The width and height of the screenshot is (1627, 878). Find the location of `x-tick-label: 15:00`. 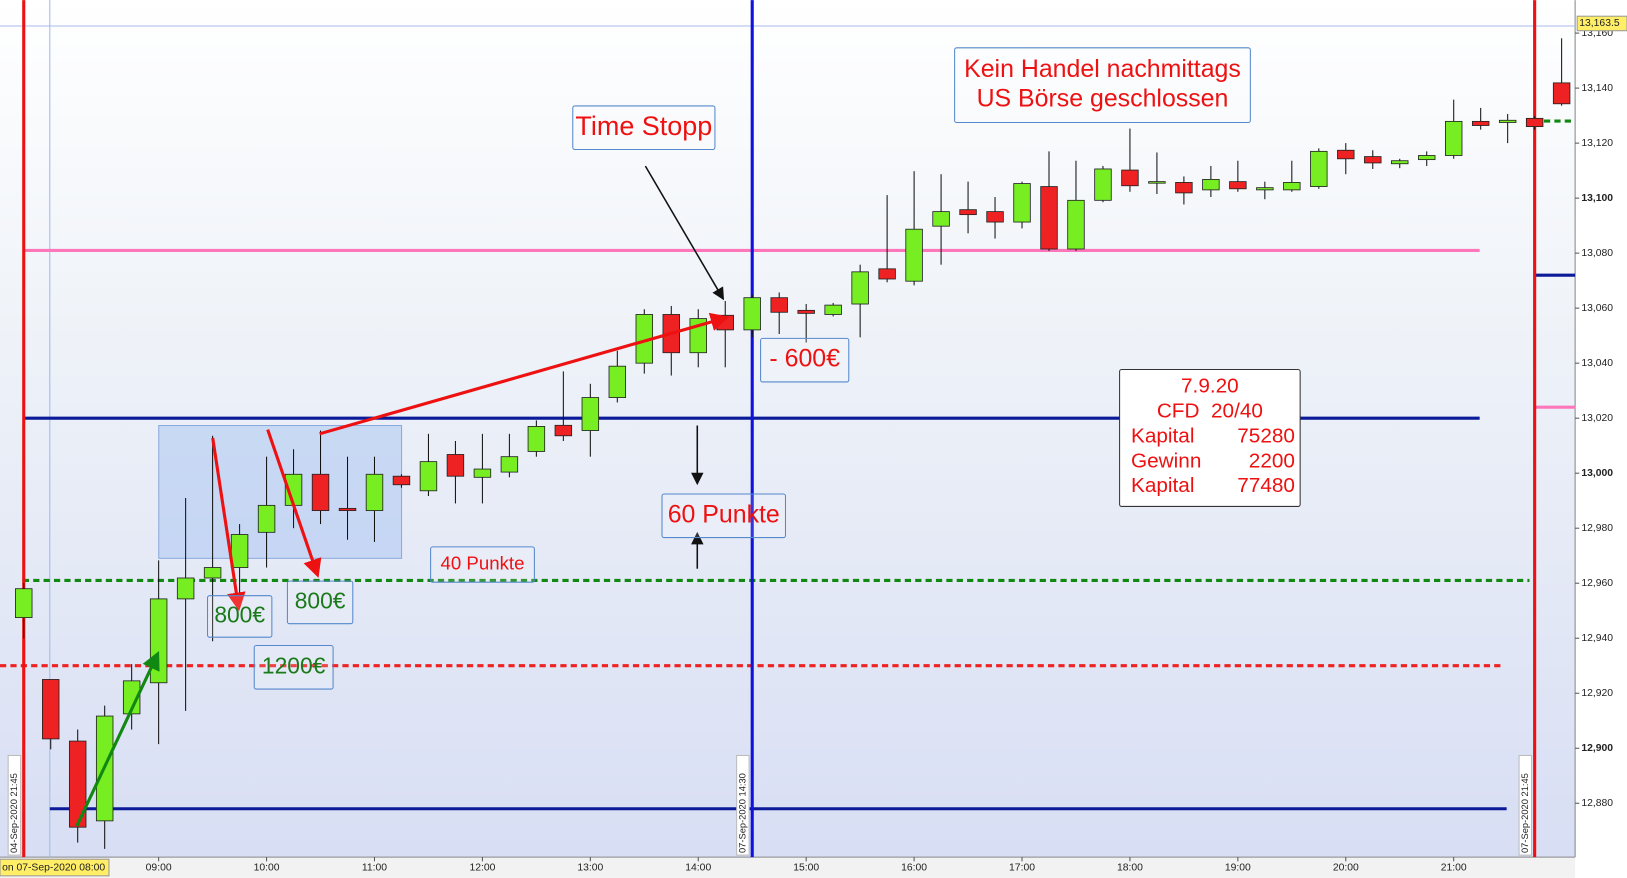

x-tick-label: 15:00 is located at coordinates (806, 867).